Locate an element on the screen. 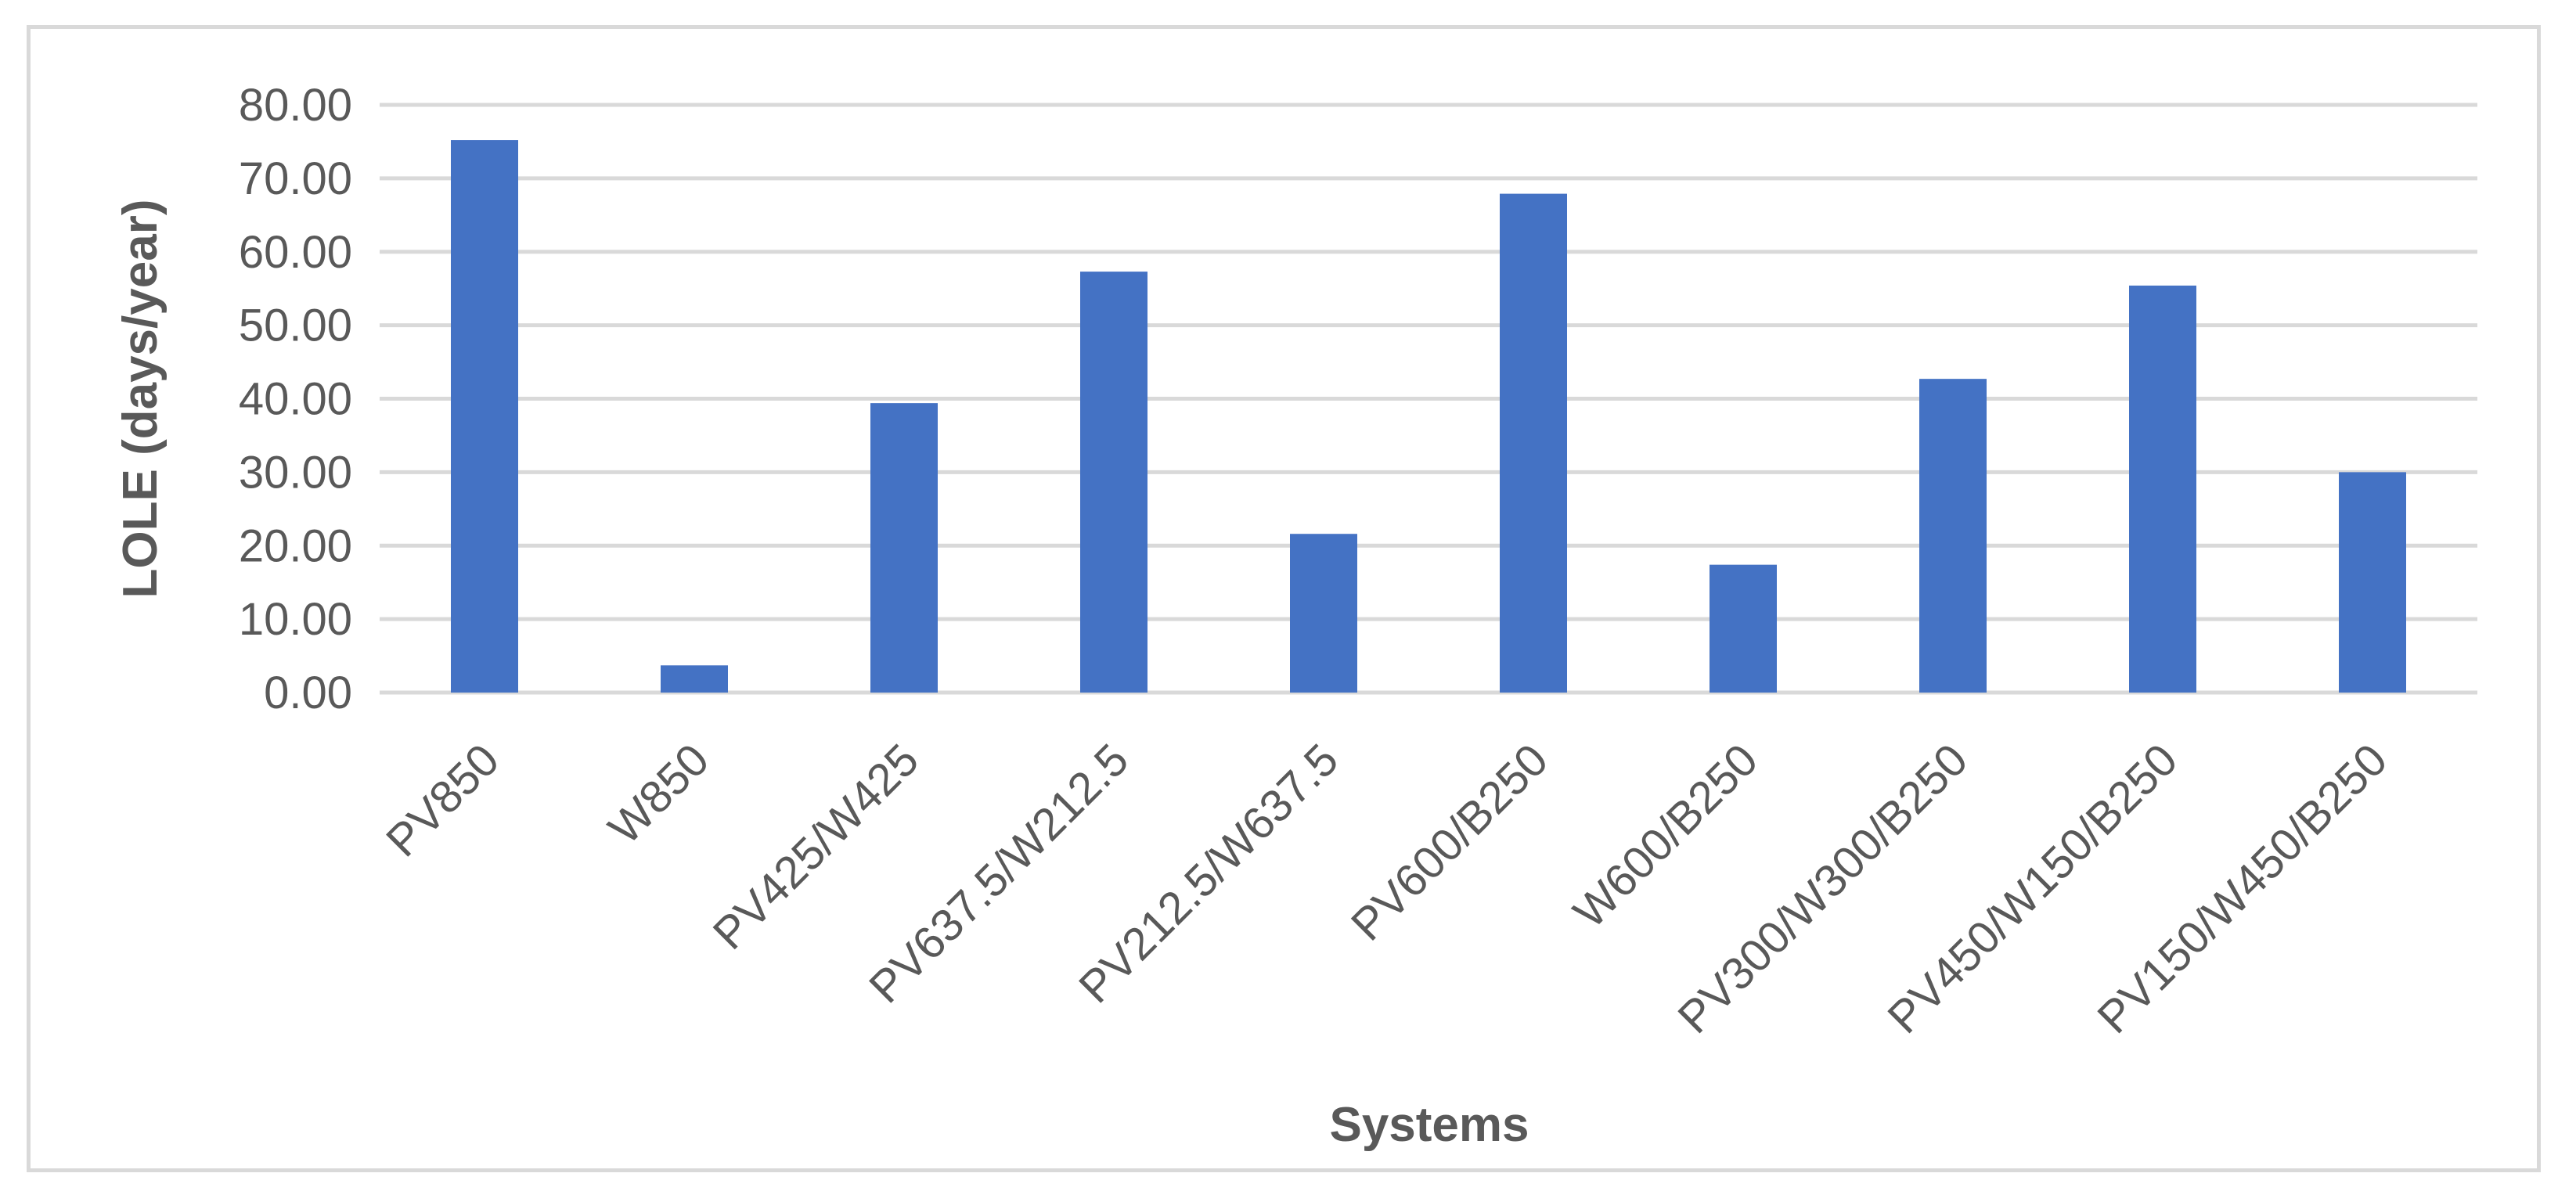 This screenshot has width=2576, height=1202. y-tick-label: 30.00 is located at coordinates (295, 473).